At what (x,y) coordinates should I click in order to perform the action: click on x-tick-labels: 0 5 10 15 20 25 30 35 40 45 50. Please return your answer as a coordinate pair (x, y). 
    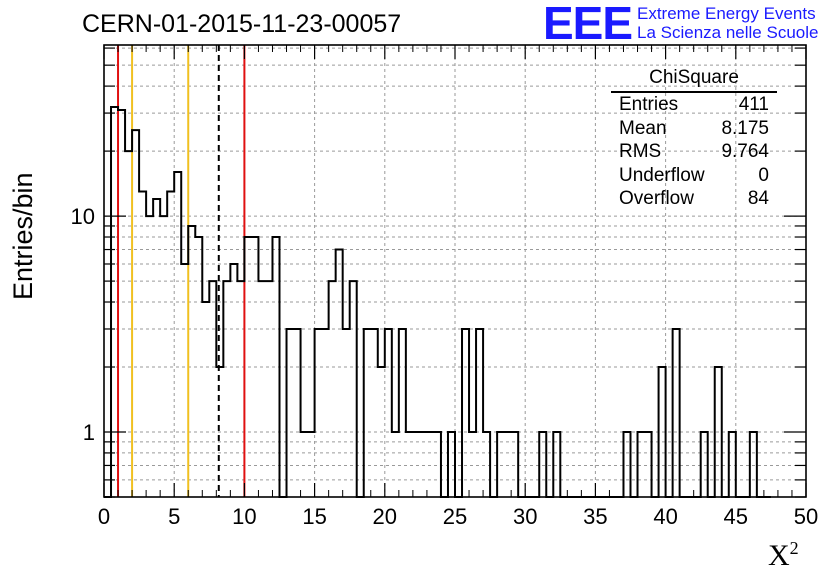
    Looking at the image, I should click on (458, 516).